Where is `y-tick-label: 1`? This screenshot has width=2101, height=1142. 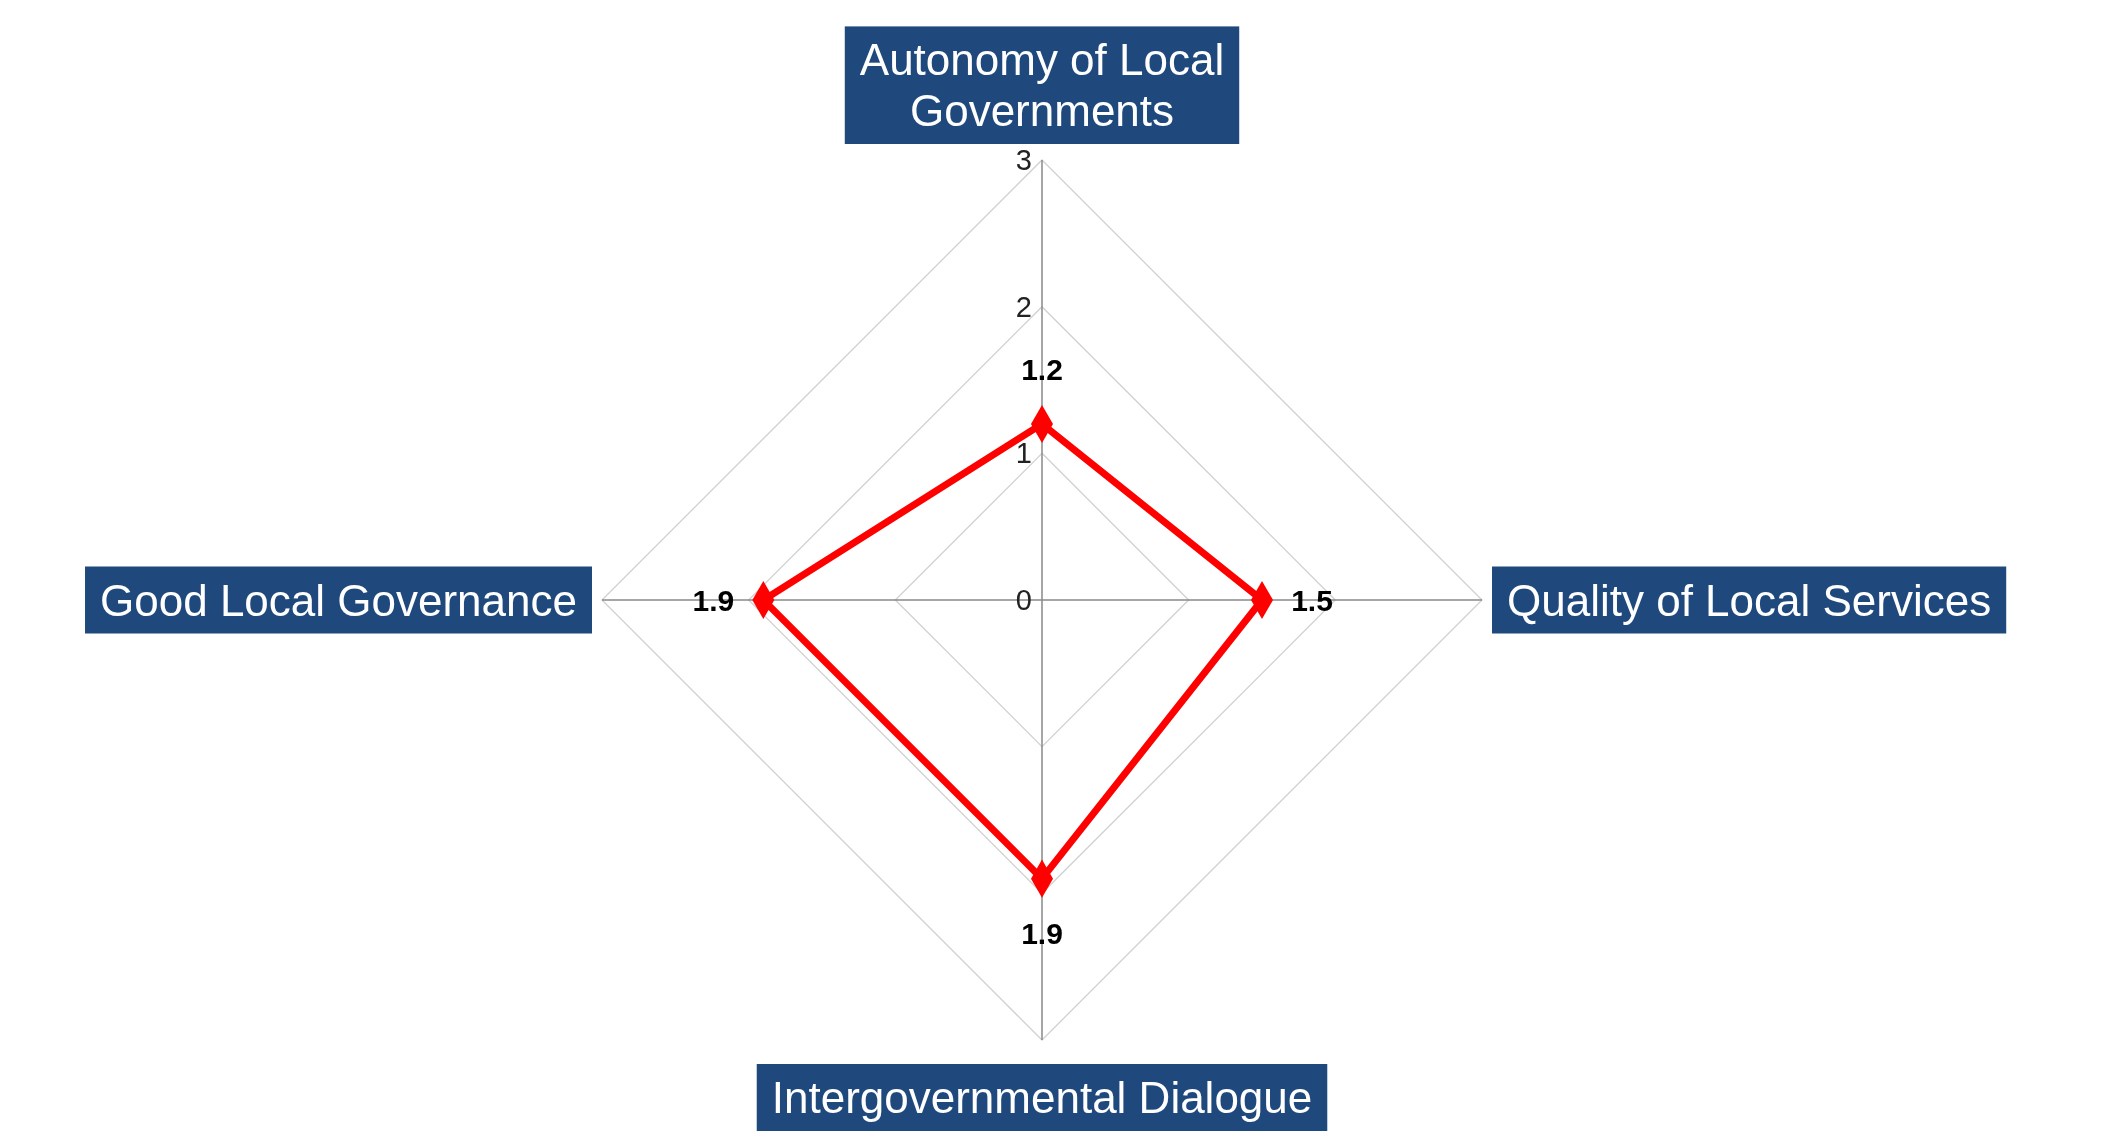 y-tick-label: 1 is located at coordinates (1023, 453).